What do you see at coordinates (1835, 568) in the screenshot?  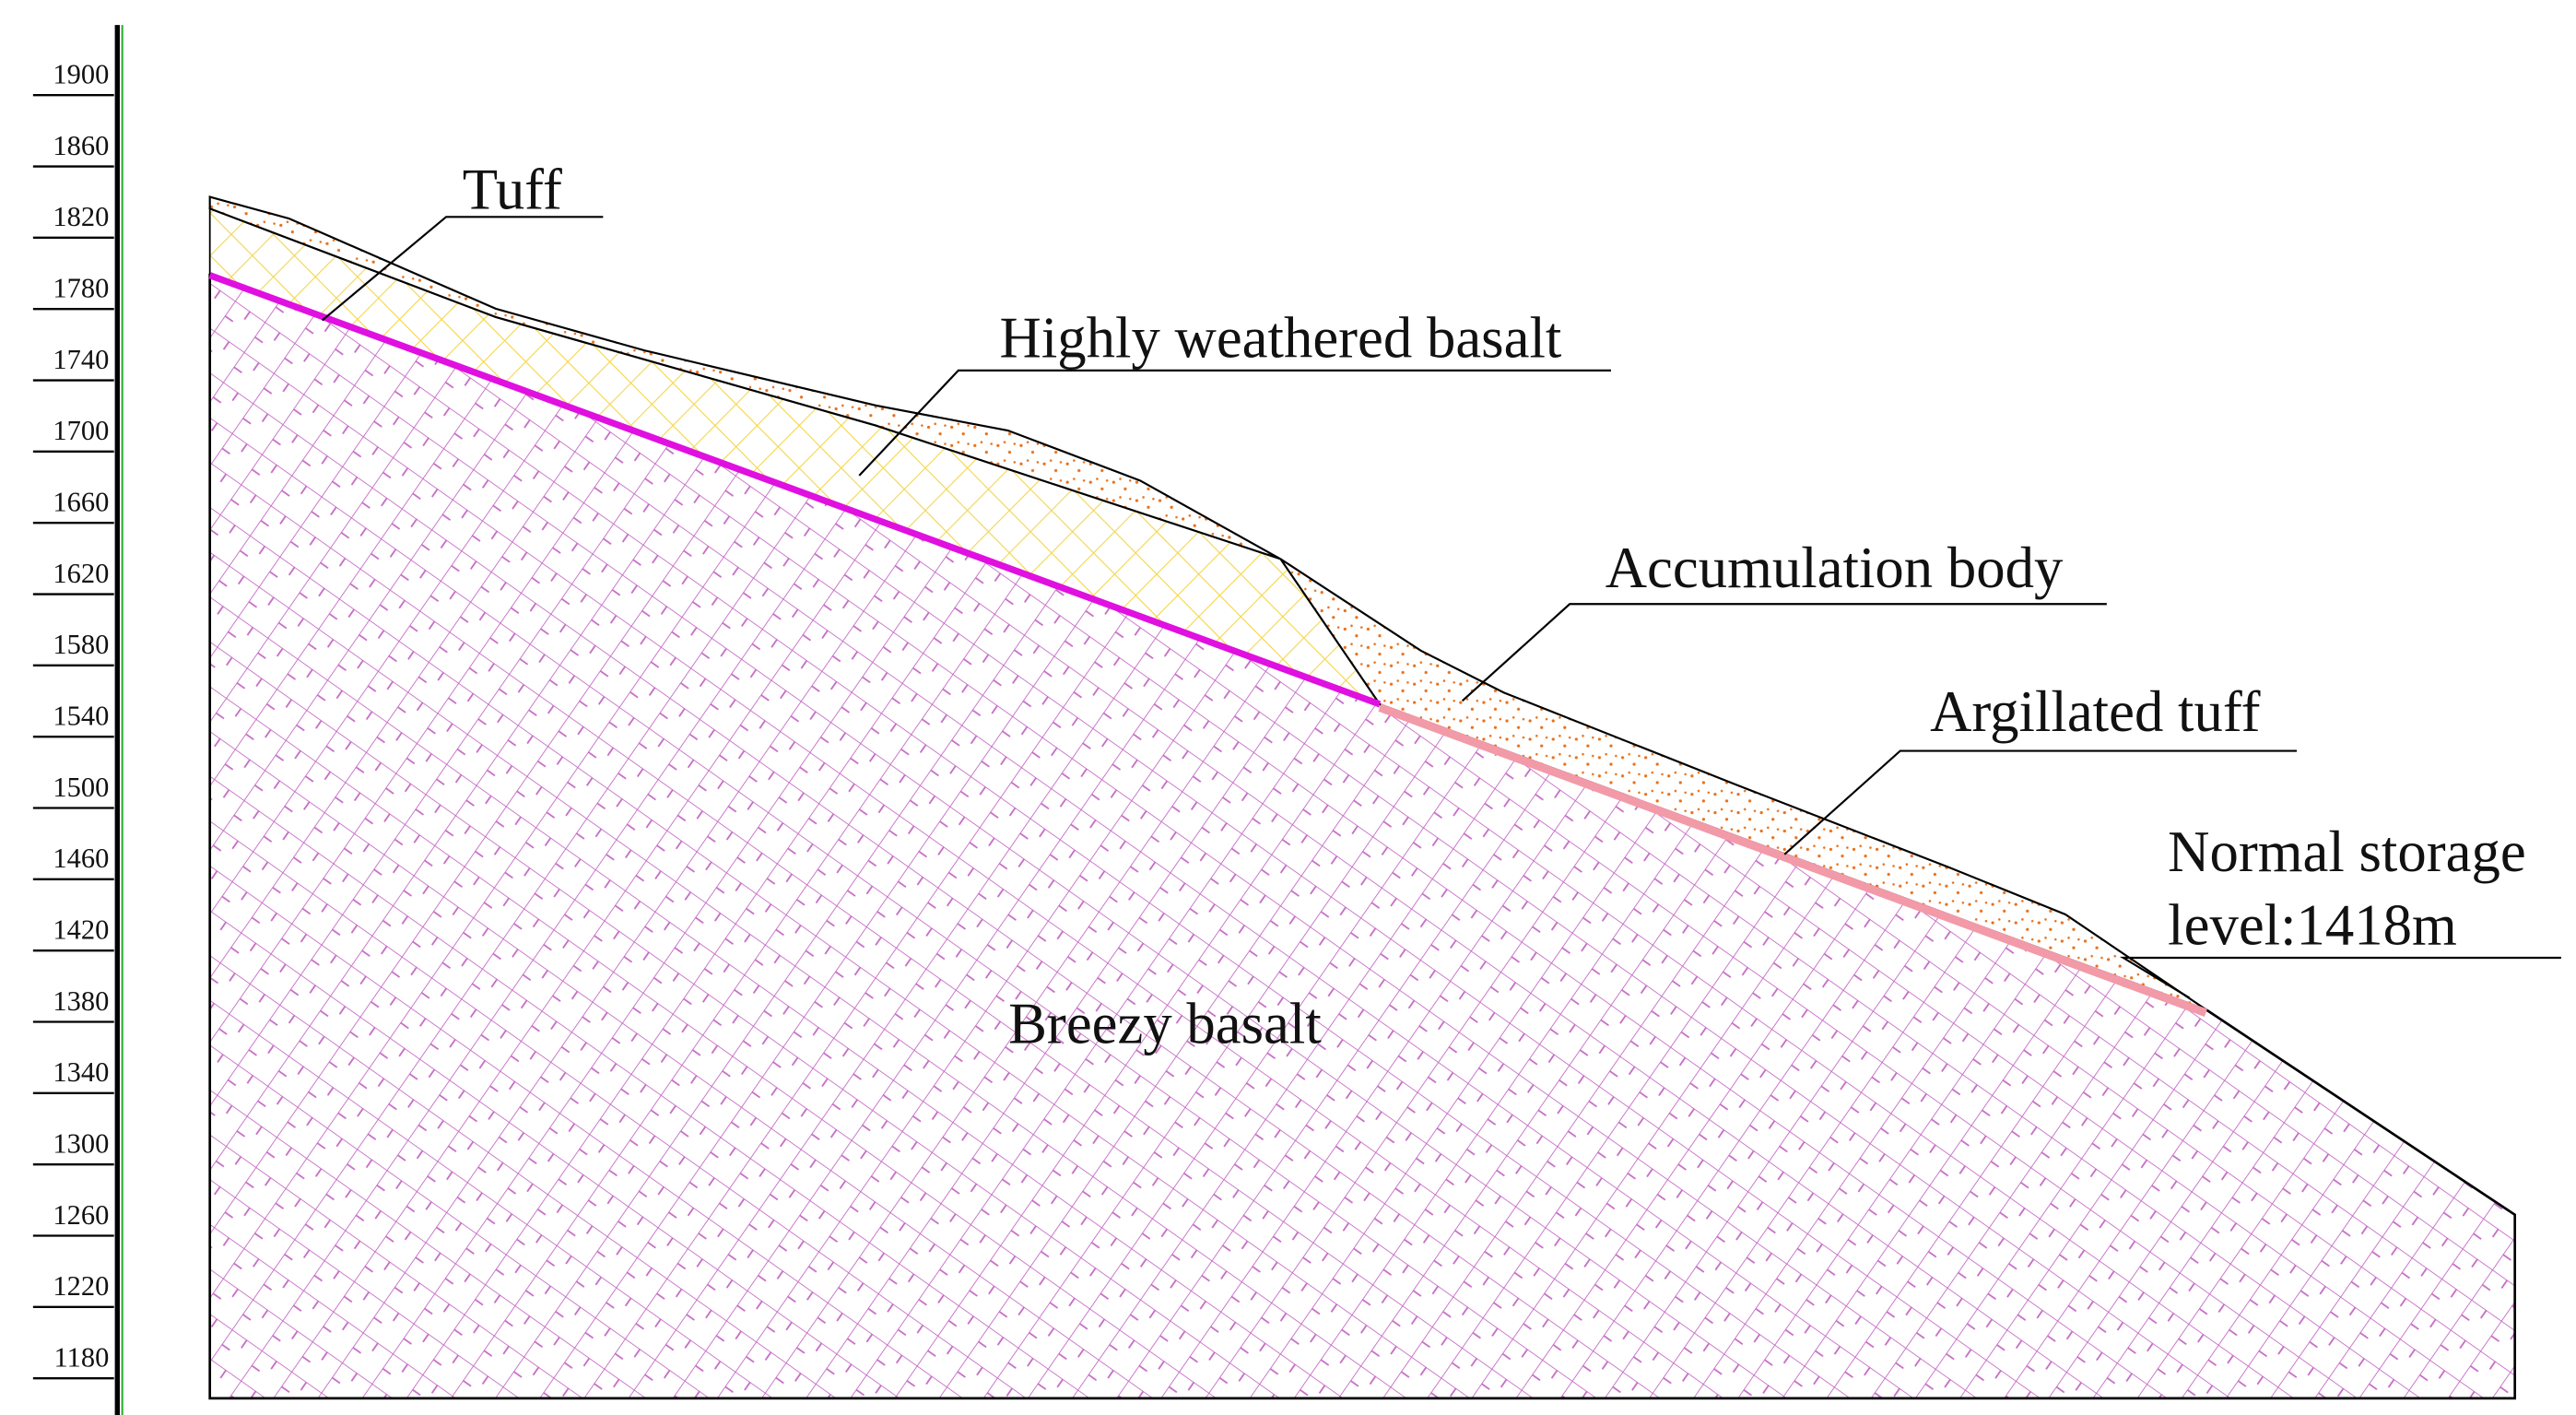 I see `label: Accumulation body` at bounding box center [1835, 568].